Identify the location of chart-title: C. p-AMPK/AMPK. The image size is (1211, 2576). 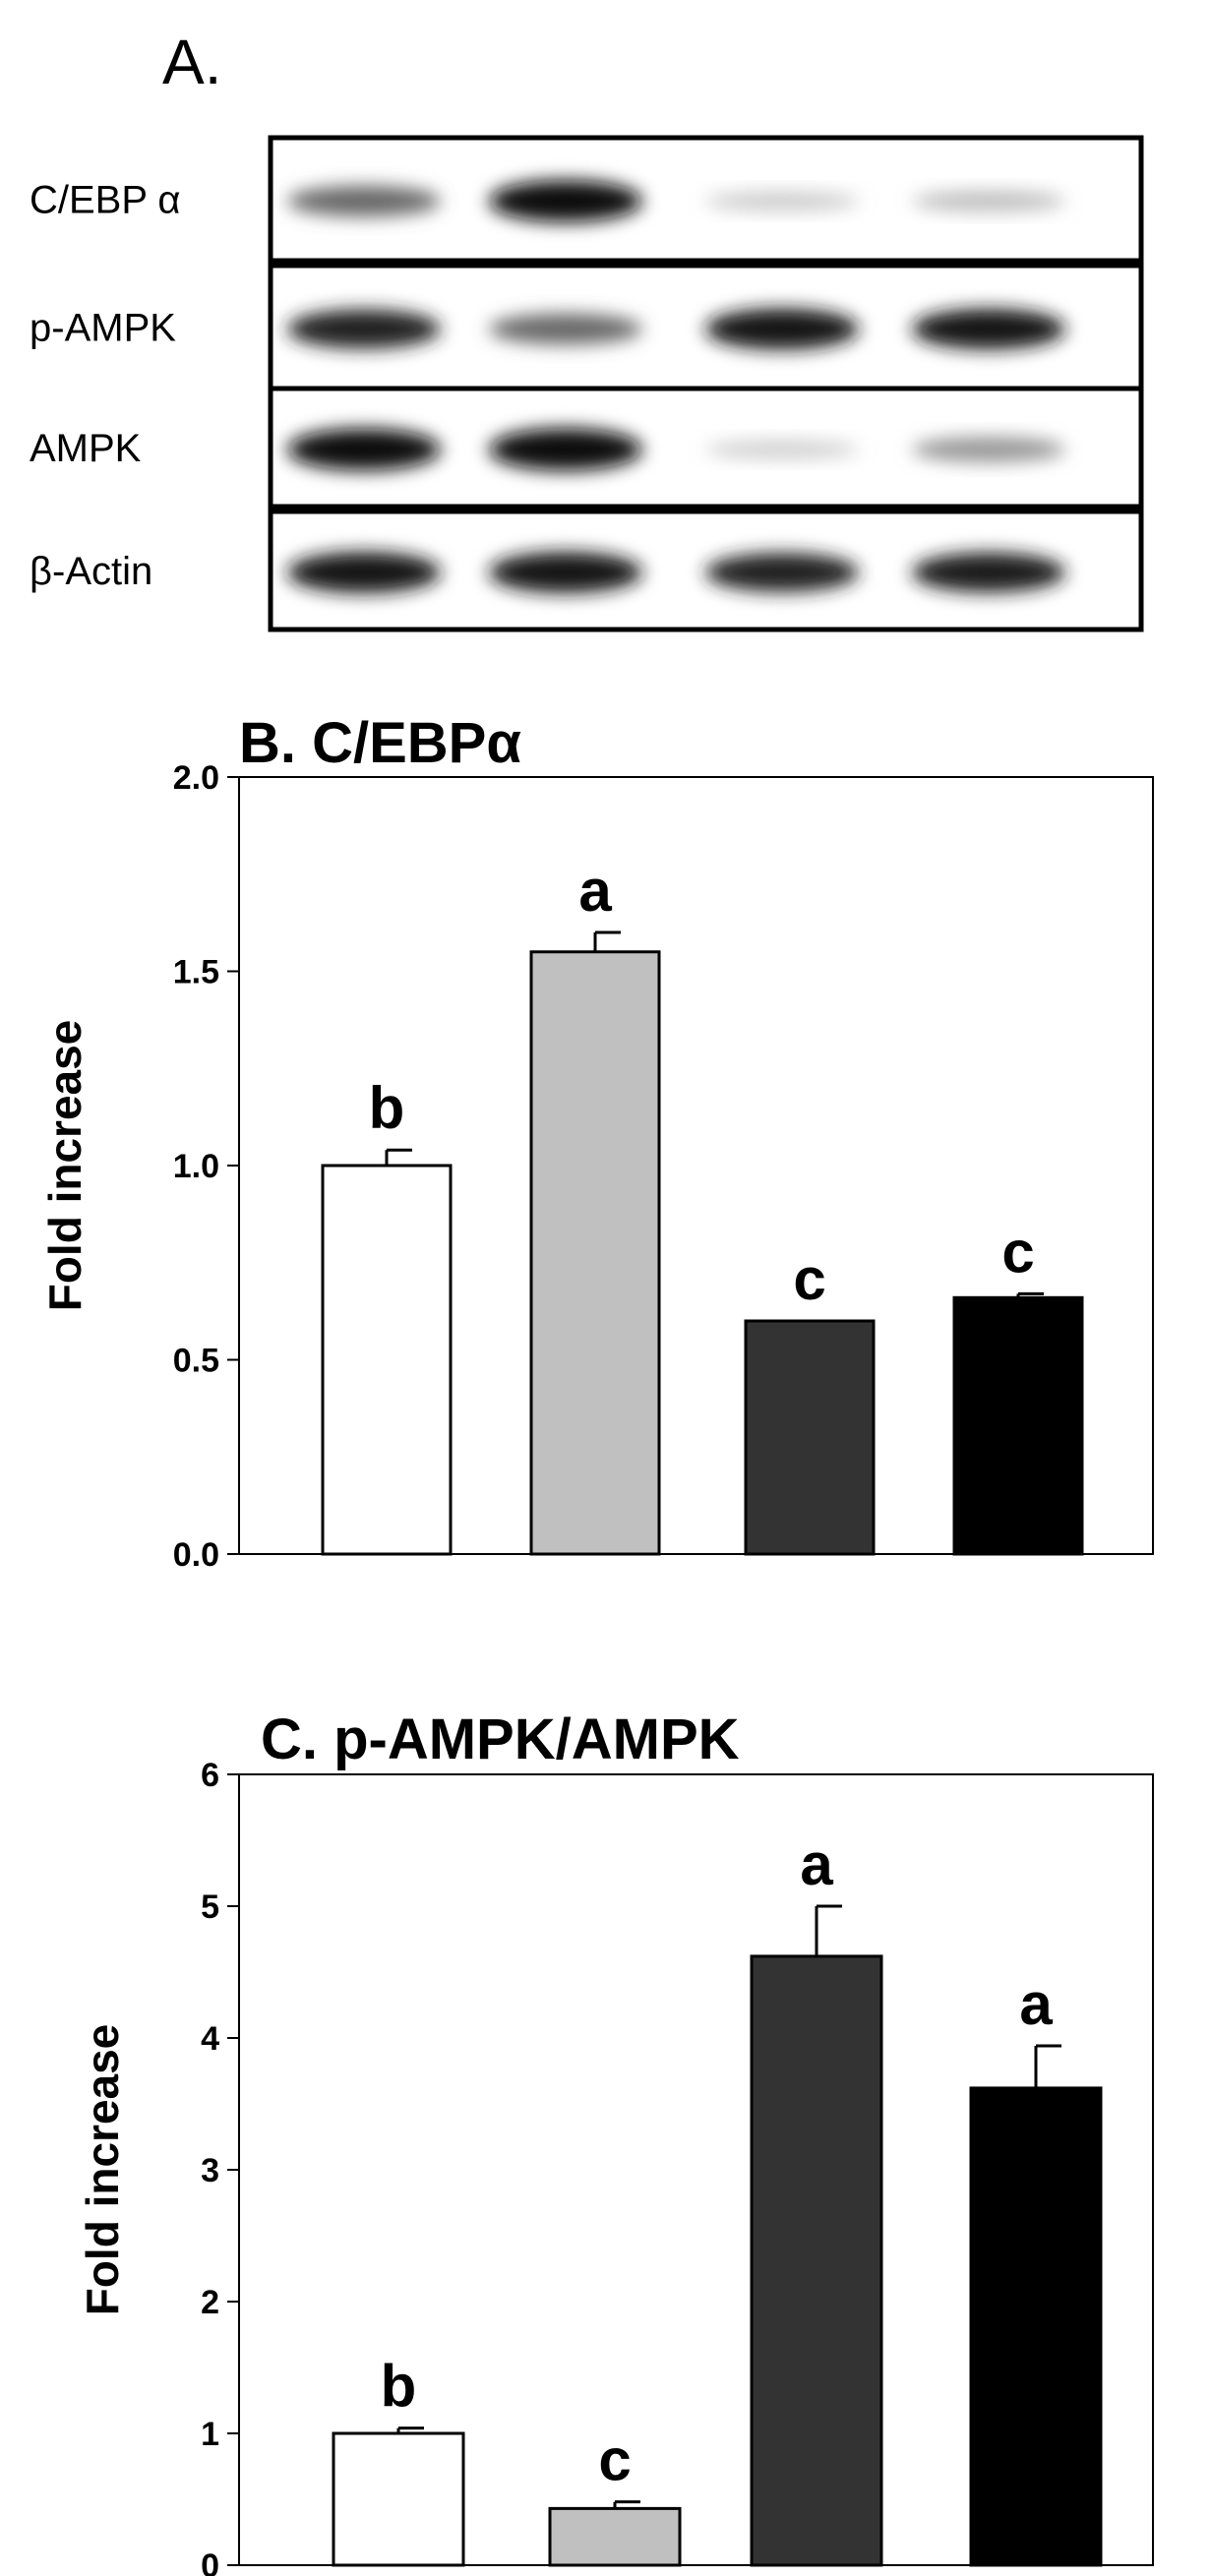
(500, 1739).